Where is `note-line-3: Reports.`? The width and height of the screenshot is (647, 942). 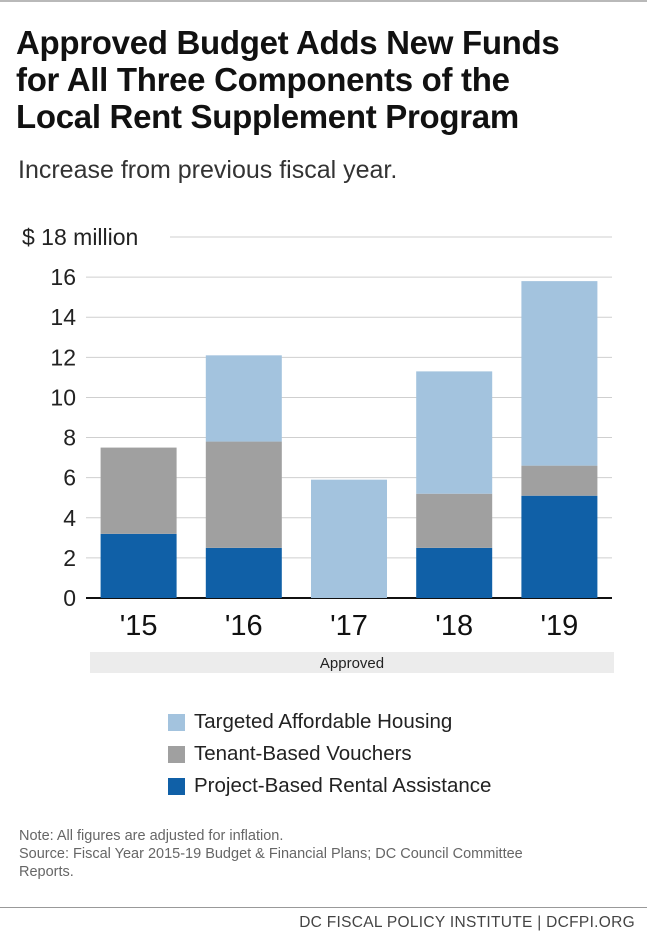
note-line-3: Reports. is located at coordinates (46, 872).